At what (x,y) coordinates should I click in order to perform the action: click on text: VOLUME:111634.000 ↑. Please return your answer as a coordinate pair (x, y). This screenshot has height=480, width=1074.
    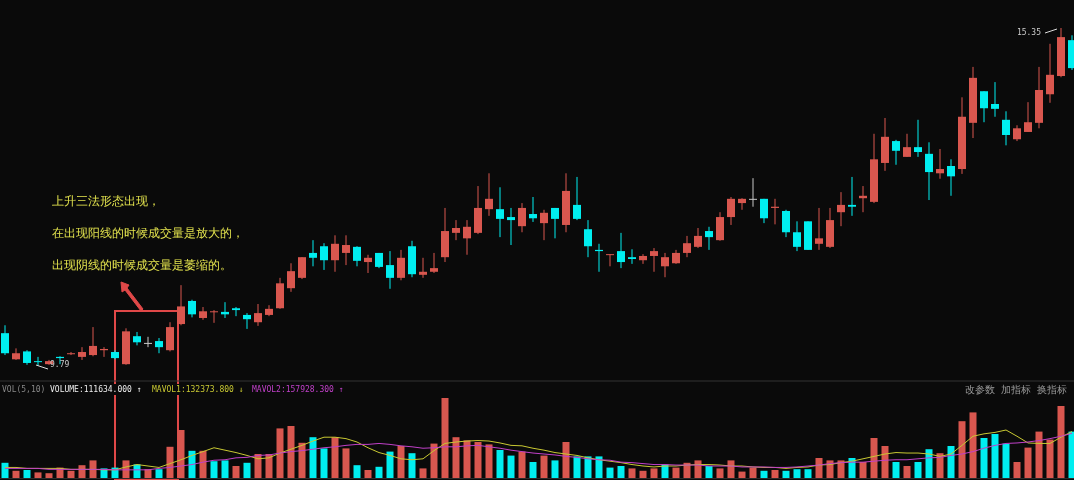
    Looking at the image, I should click on (96, 389).